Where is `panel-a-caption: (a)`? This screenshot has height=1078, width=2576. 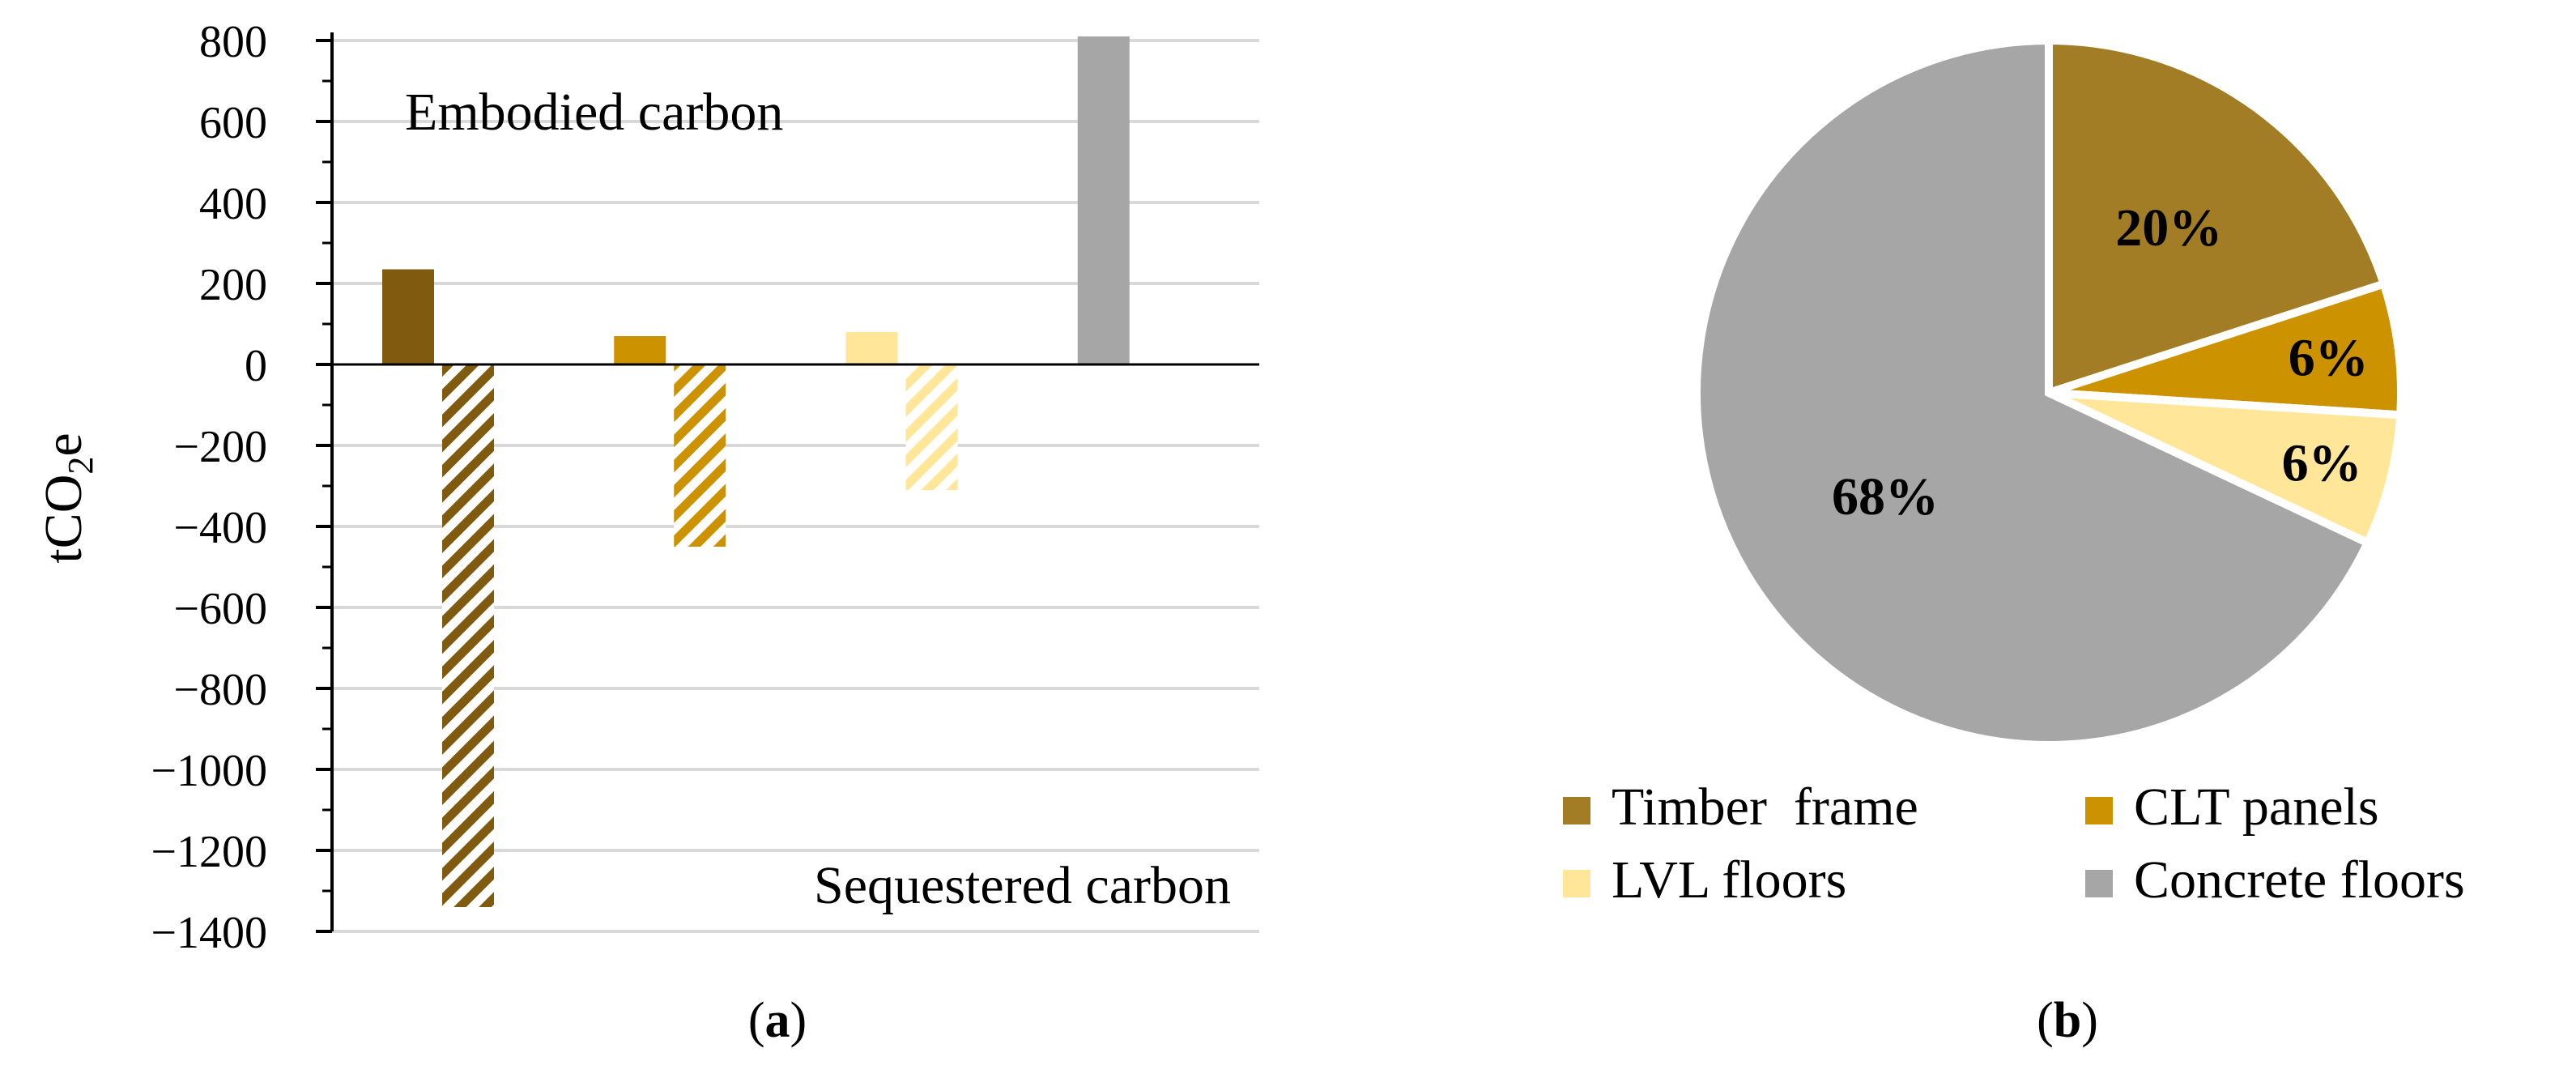
panel-a-caption: (a) is located at coordinates (777, 1020).